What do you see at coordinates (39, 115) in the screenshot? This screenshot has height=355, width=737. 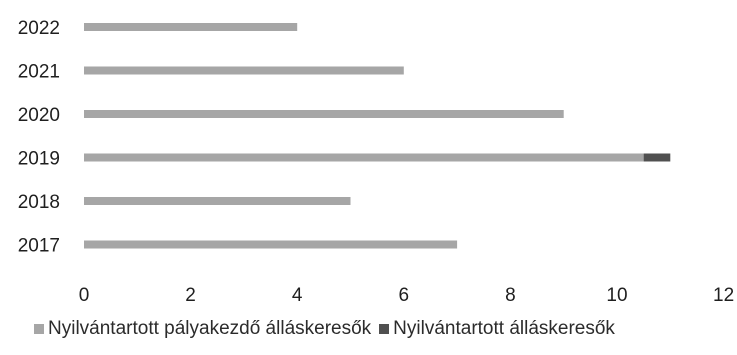 I see `y-tick-label-2020: 2020` at bounding box center [39, 115].